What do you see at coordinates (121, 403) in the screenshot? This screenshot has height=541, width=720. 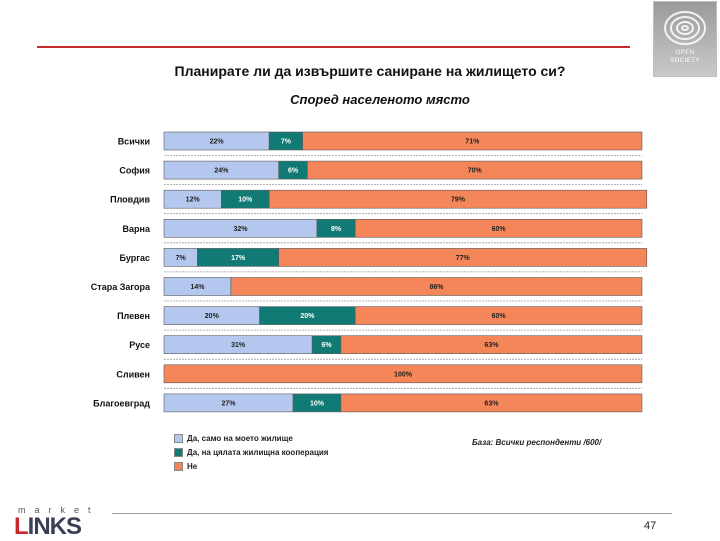 I see `category-label: Благоевград` at bounding box center [121, 403].